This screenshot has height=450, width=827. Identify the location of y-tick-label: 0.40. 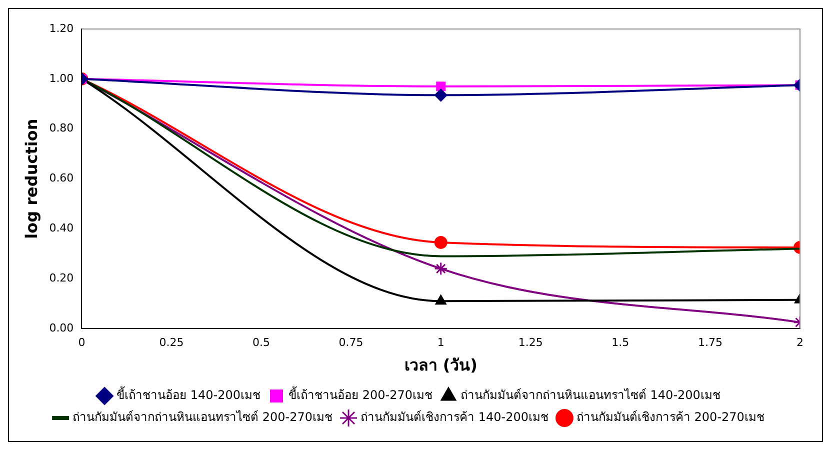
(61, 228).